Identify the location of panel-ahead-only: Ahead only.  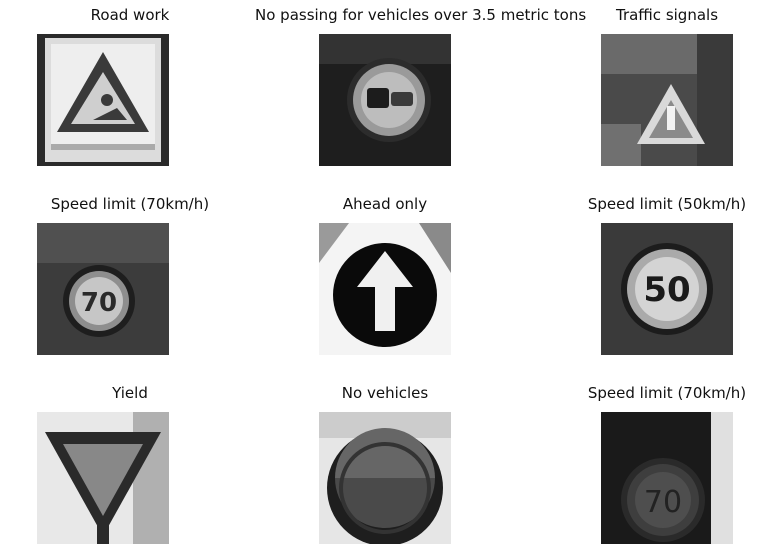
(385, 275).